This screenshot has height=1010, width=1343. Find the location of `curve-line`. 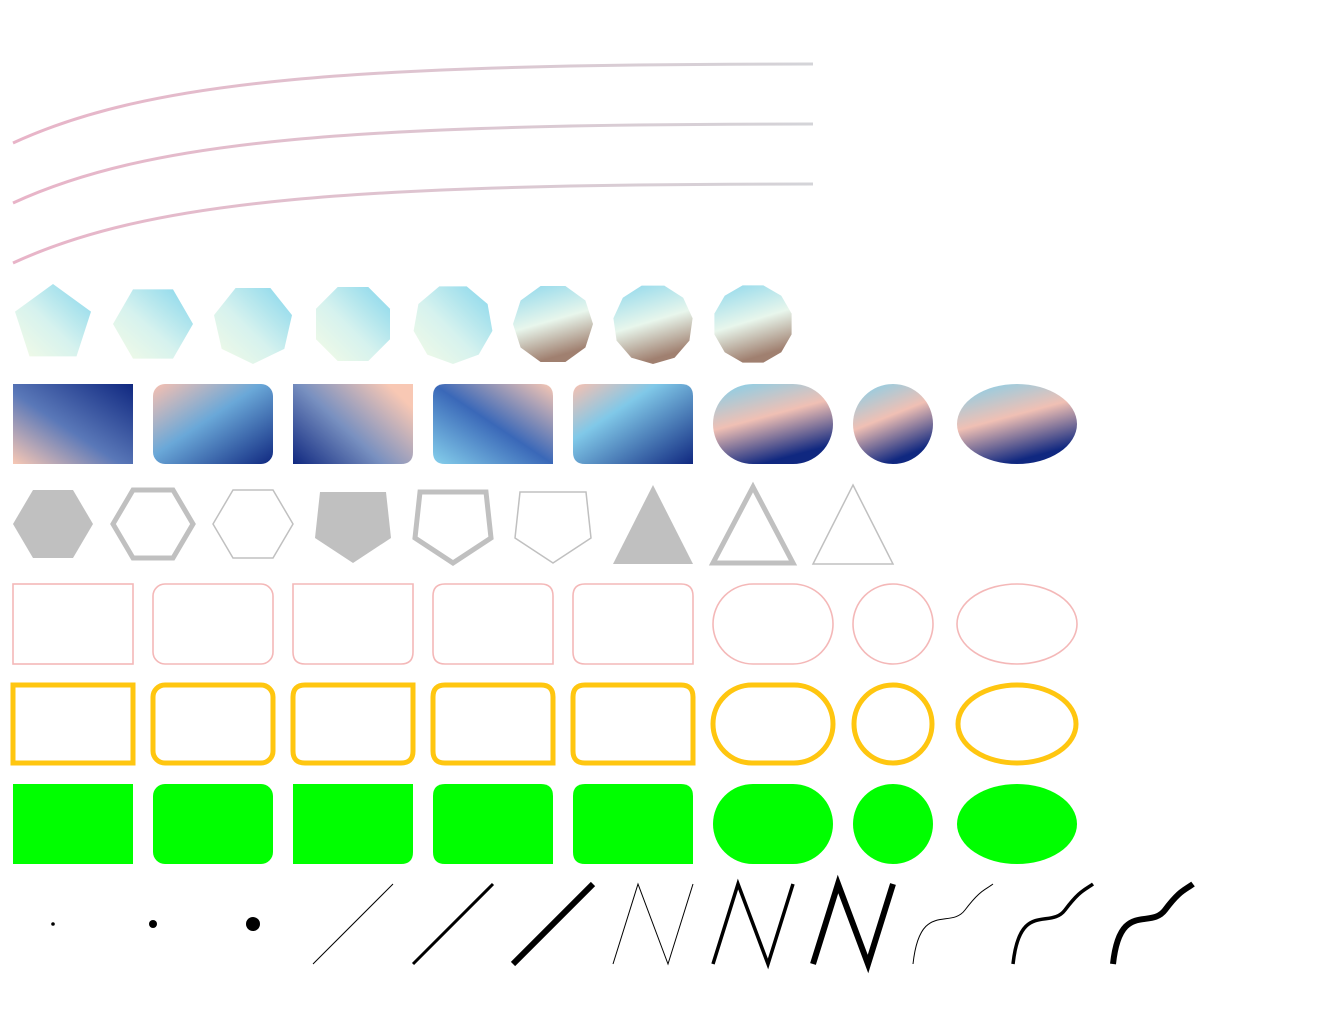

curve-line is located at coordinates (413, 223).